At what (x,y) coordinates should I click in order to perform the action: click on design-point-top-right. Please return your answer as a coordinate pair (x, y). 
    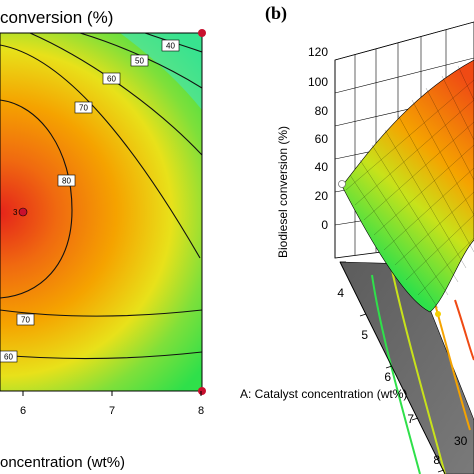
    Looking at the image, I should click on (202, 33).